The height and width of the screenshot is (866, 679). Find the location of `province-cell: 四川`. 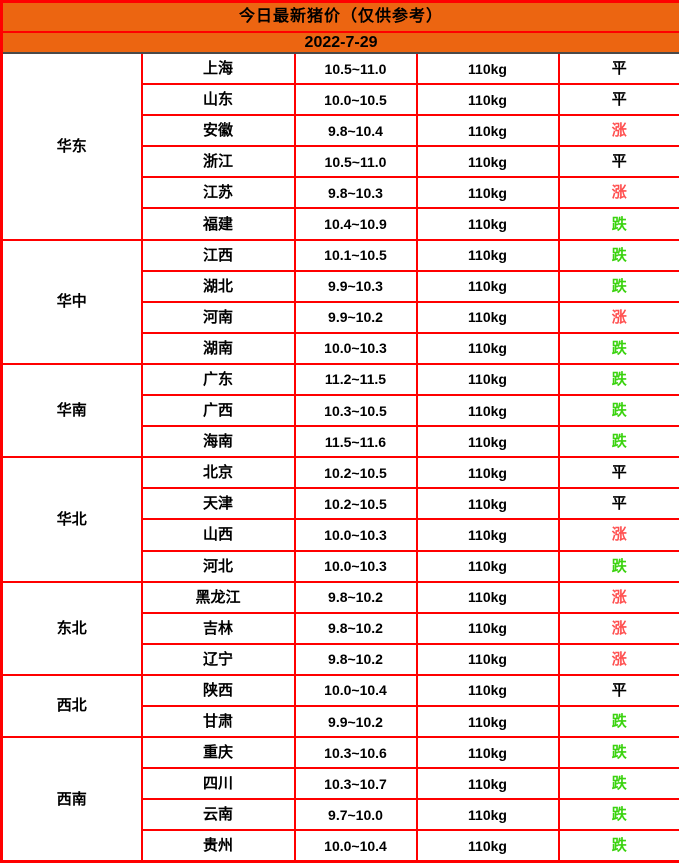

province-cell: 四川 is located at coordinates (218, 784).